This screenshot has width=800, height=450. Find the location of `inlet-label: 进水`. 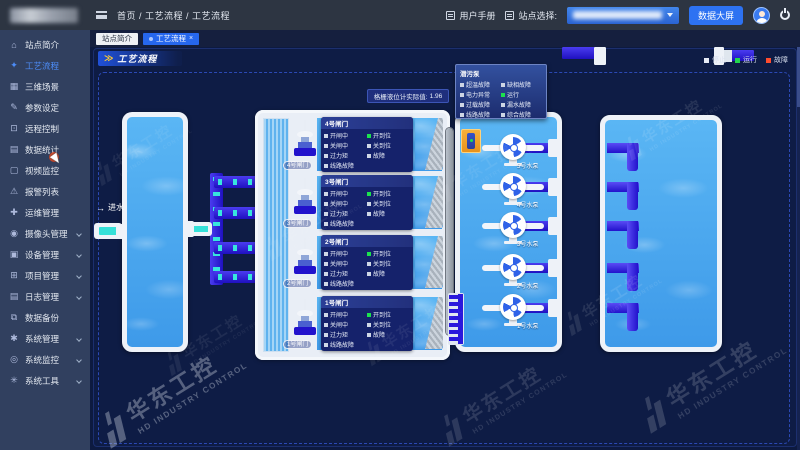

inlet-label: 进水 is located at coordinates (110, 207).